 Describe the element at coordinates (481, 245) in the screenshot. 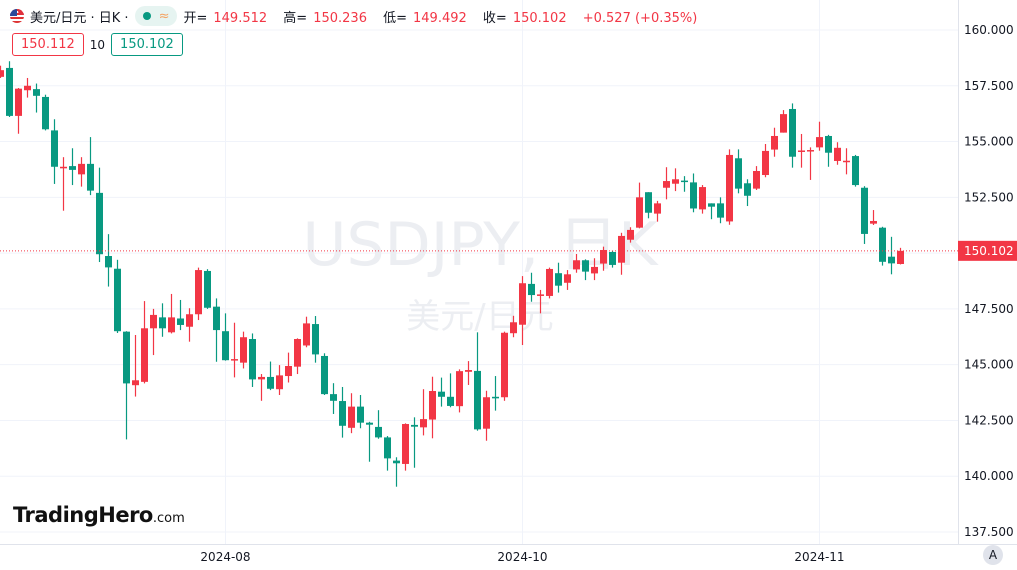

I see `watermark-symbol: USDJPY, 日K` at that location.